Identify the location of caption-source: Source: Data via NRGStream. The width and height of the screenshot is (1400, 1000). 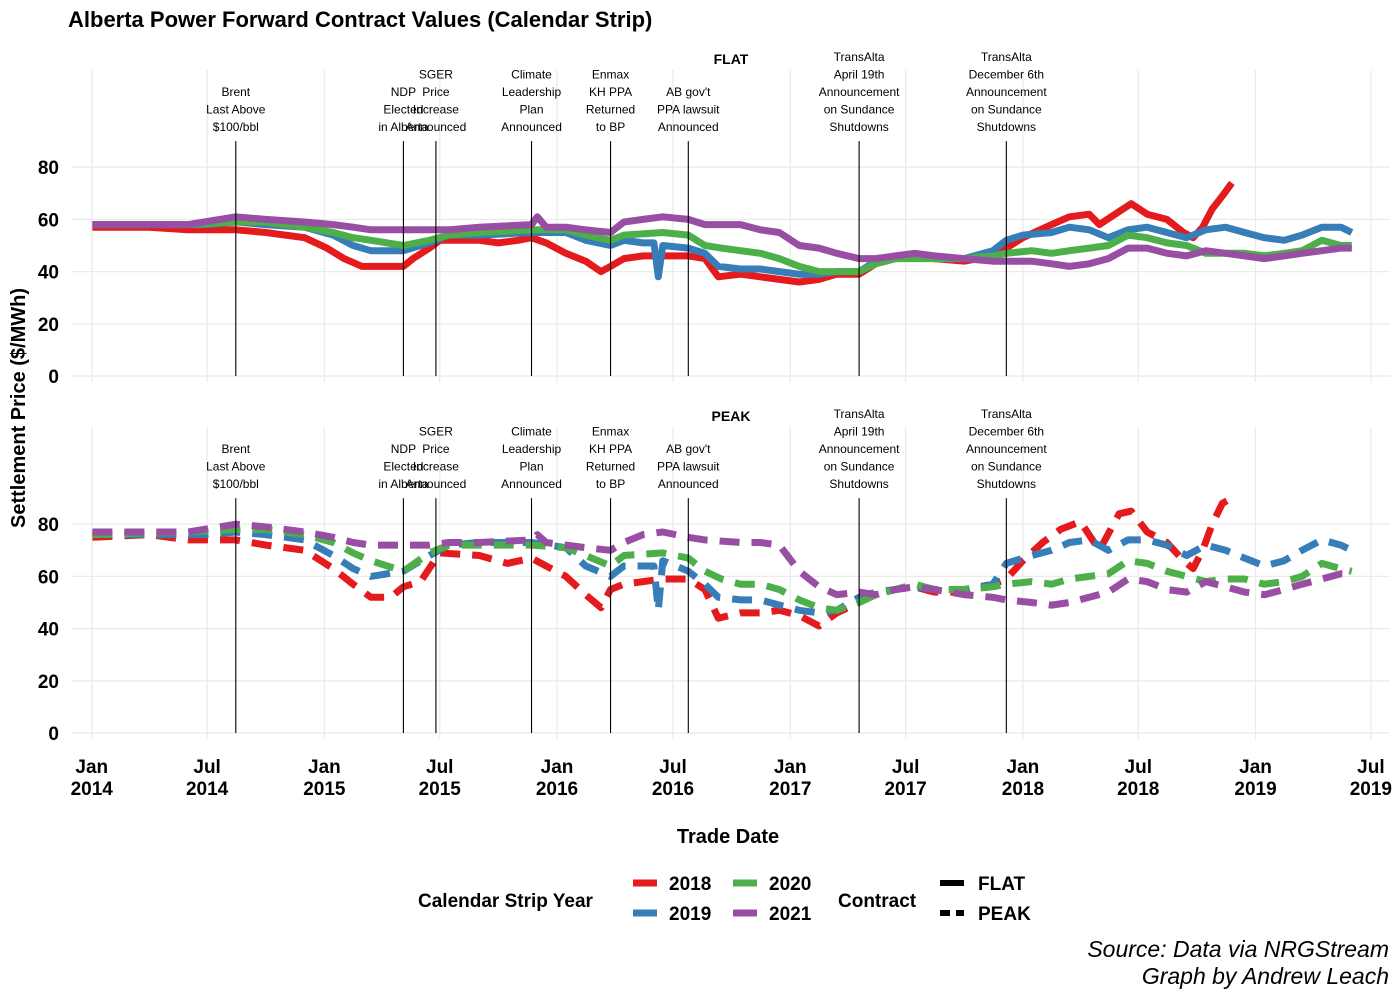
(1238, 949).